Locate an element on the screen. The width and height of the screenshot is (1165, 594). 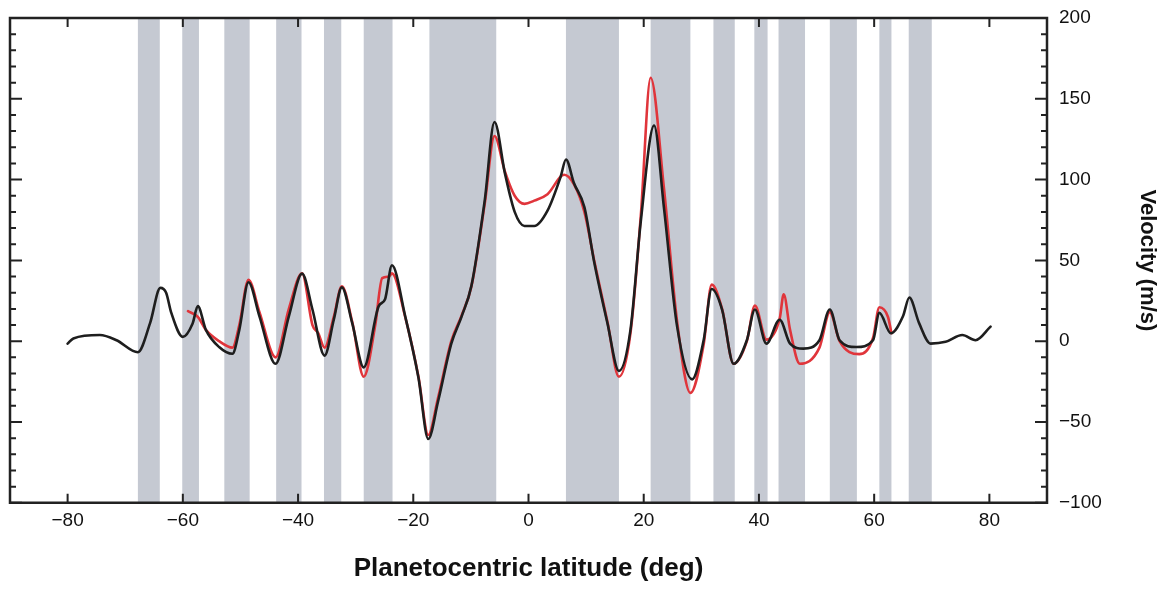
y-axis-title: Velocity (m/s) is located at coordinates (1148, 260).